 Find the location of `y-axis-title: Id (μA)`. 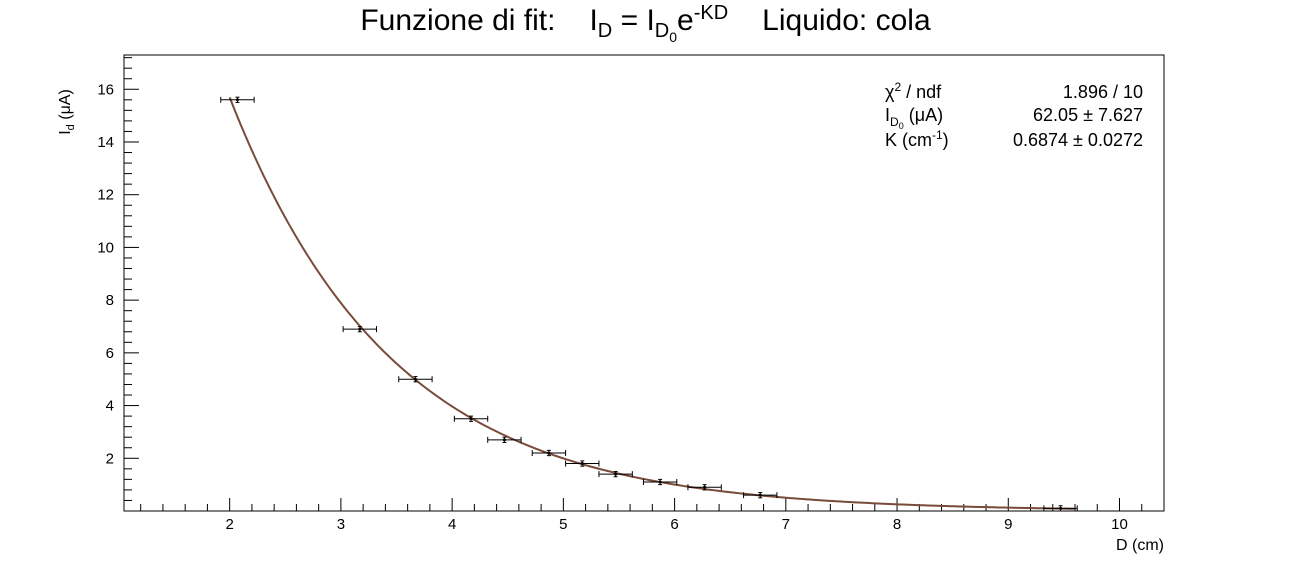

y-axis-title: Id (μA) is located at coordinates (67, 112).